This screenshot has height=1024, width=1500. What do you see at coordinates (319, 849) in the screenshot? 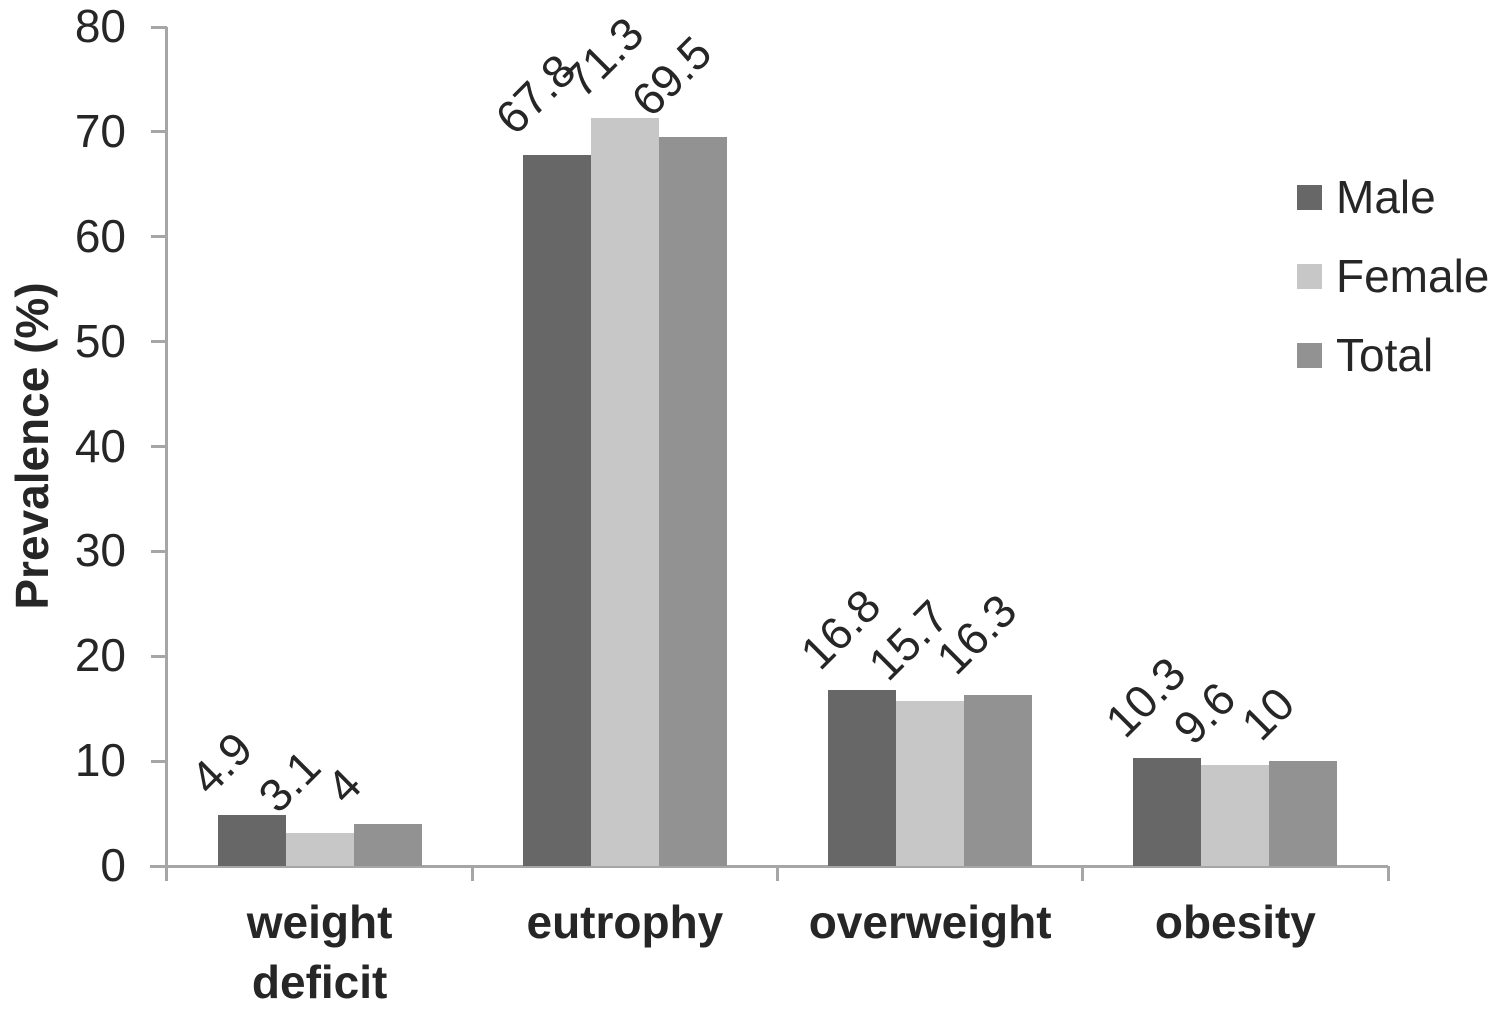
I see `bar-female-weight-deficit` at bounding box center [319, 849].